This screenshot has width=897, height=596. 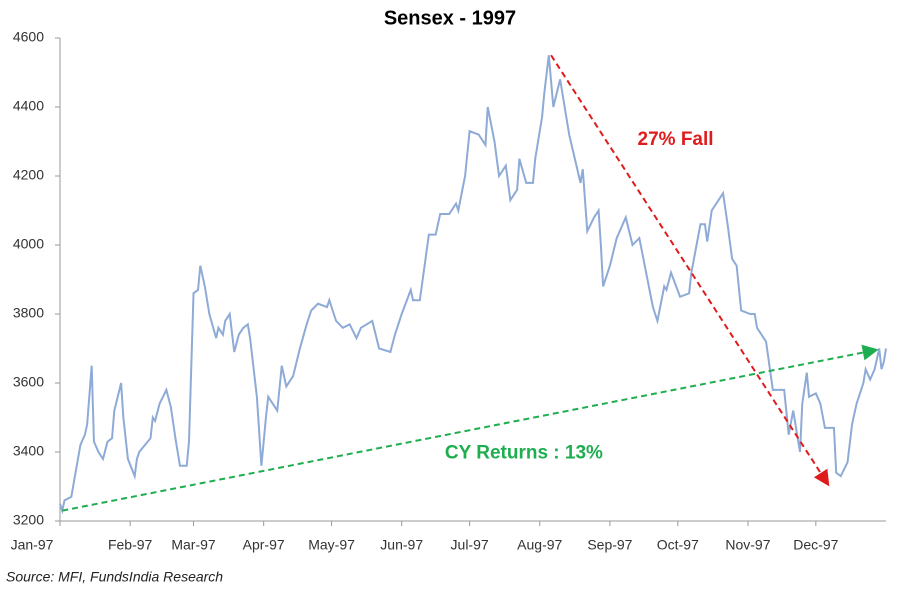 What do you see at coordinates (28, 244) in the screenshot?
I see `y-tick-label: 4000` at bounding box center [28, 244].